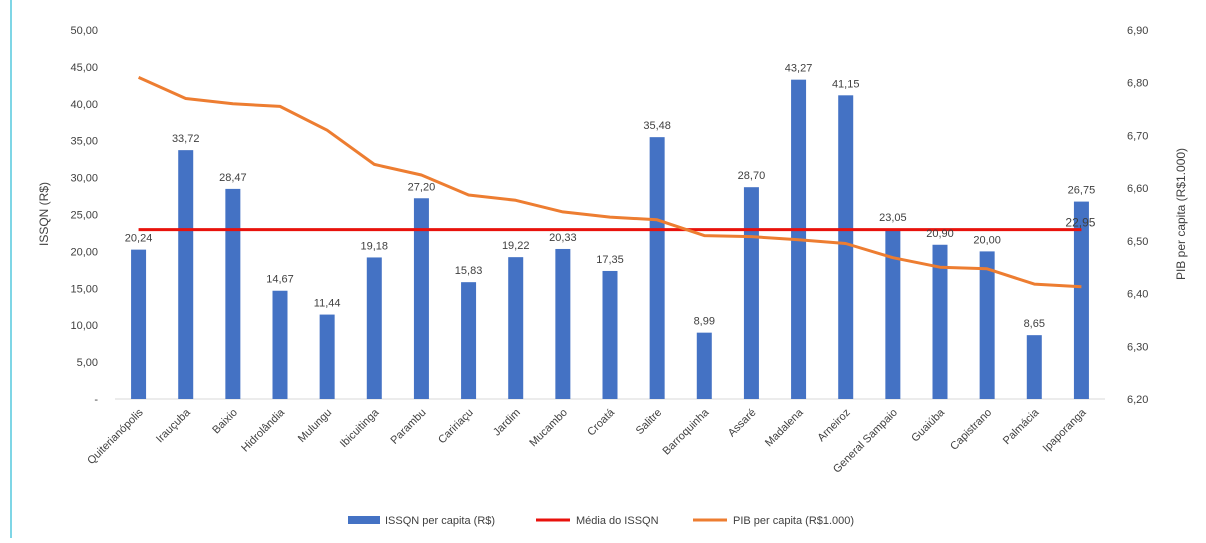  Describe the element at coordinates (44, 214) in the screenshot. I see `y-axis-left-title: ISSQN (R$)` at that location.